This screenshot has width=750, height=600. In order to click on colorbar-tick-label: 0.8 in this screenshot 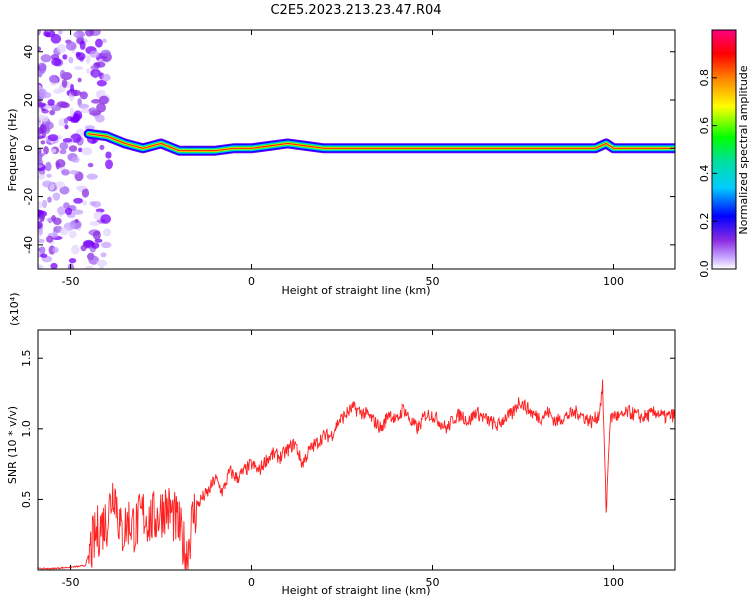, I will do `click(704, 78)`.